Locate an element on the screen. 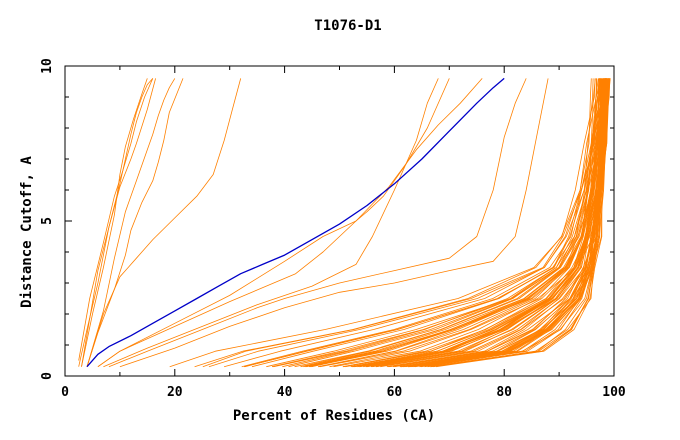 This screenshot has width=680, height=440. y-tick-label: 5 is located at coordinates (47, 221).